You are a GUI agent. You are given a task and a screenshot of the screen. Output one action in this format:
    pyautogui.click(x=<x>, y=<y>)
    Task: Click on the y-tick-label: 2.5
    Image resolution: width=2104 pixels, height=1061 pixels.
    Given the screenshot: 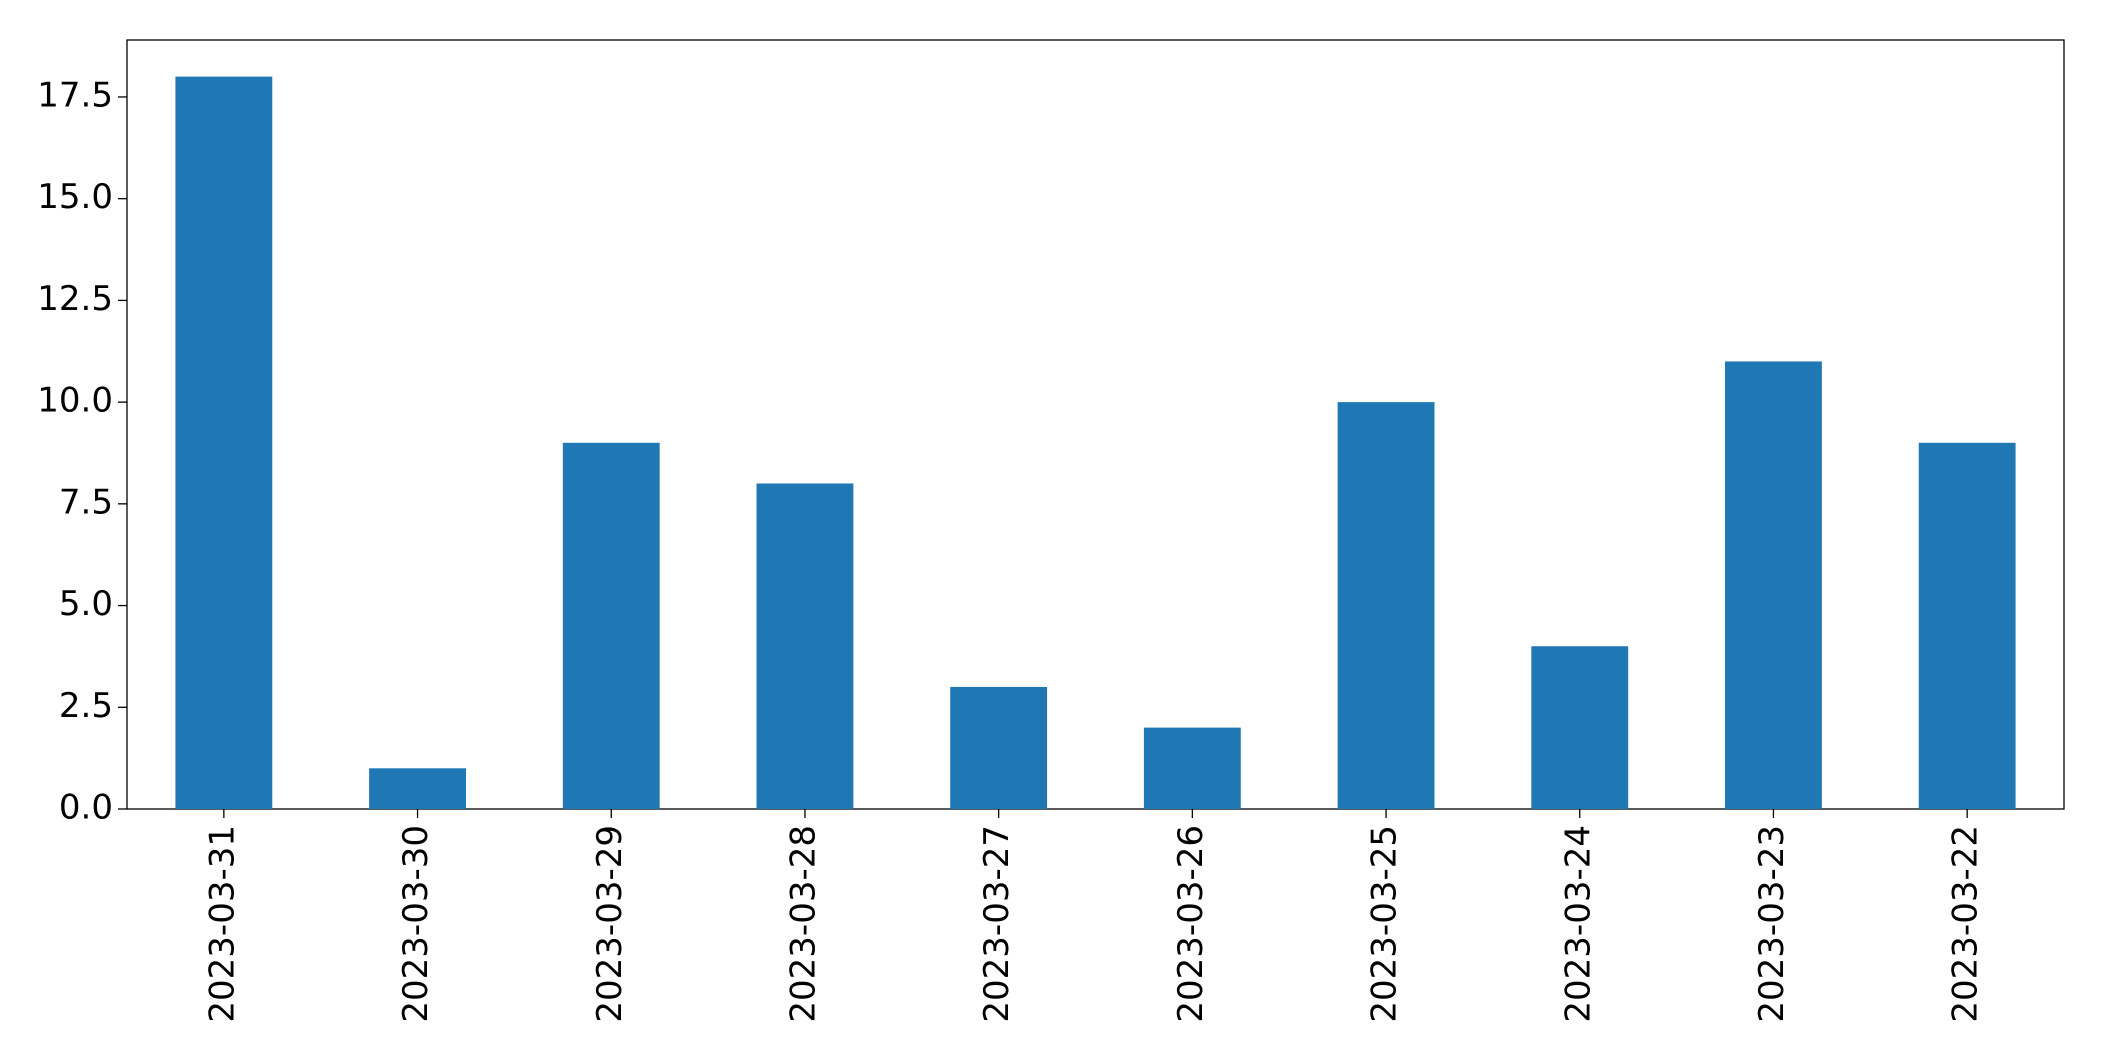 What is the action you would take?
    pyautogui.click(x=86, y=706)
    